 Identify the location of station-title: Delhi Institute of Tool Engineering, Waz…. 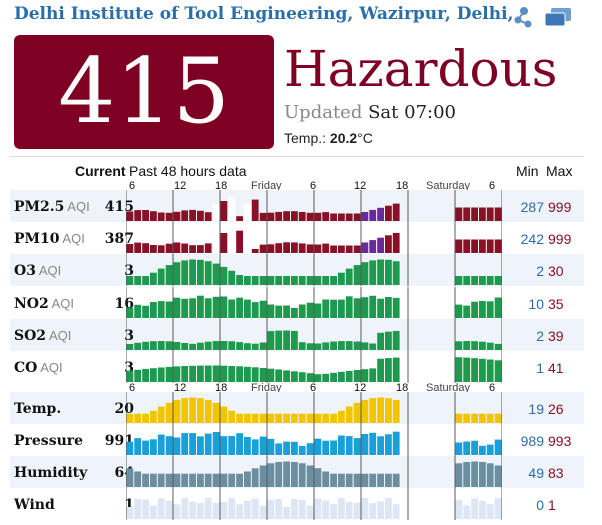
(264, 14).